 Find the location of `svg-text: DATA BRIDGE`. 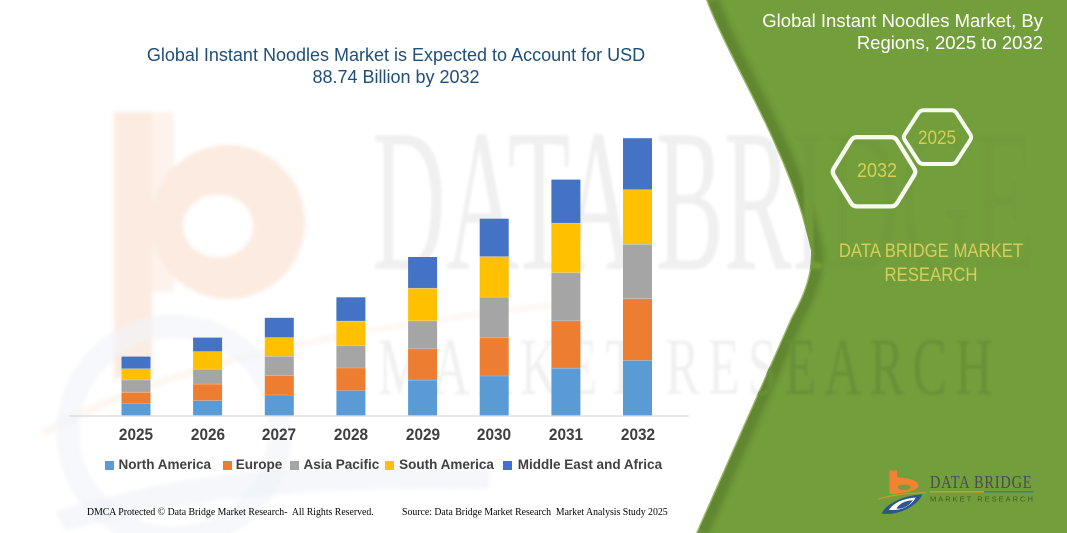

svg-text: DATA BRIDGE is located at coordinates (981, 482).